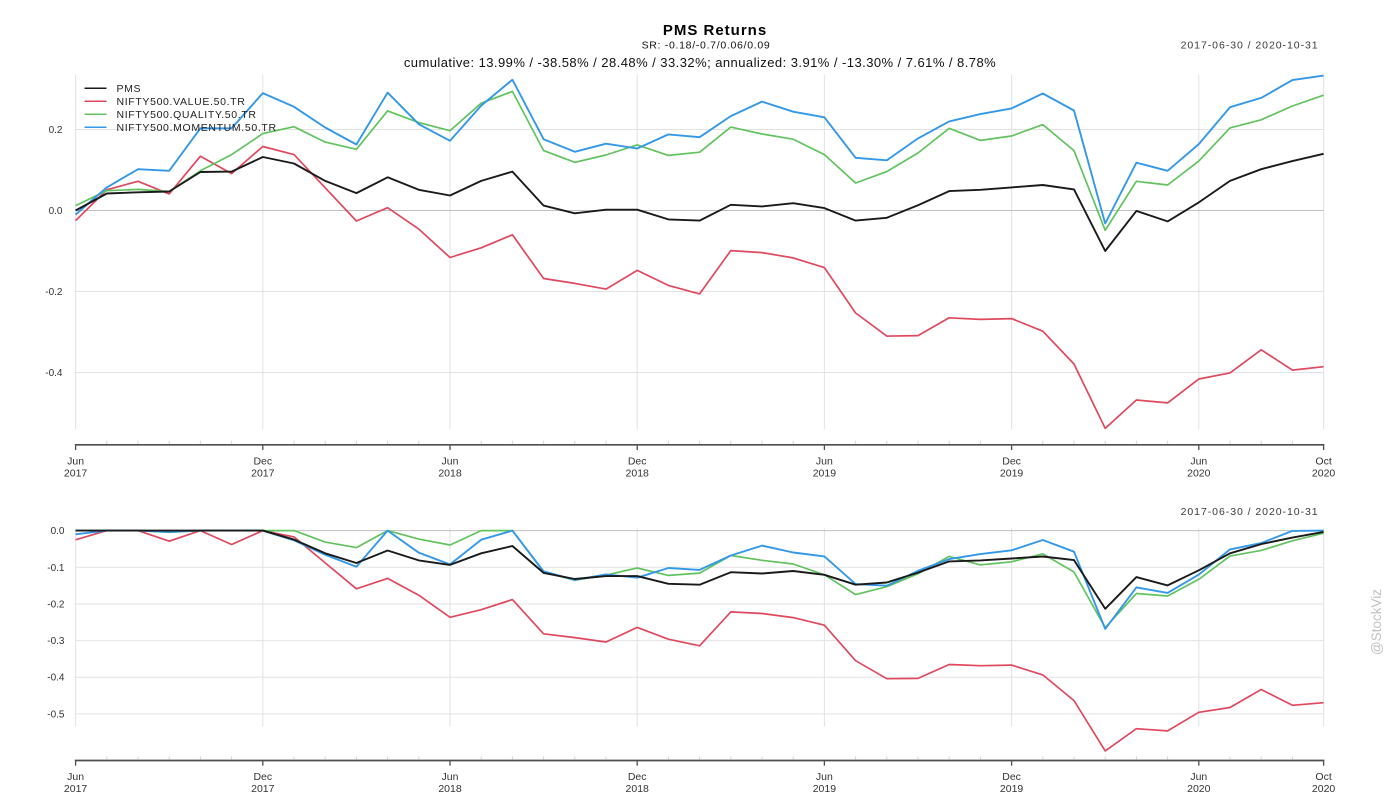 The height and width of the screenshot is (805, 1400). What do you see at coordinates (1376, 622) in the screenshot?
I see `svg-text: @StockViz` at bounding box center [1376, 622].